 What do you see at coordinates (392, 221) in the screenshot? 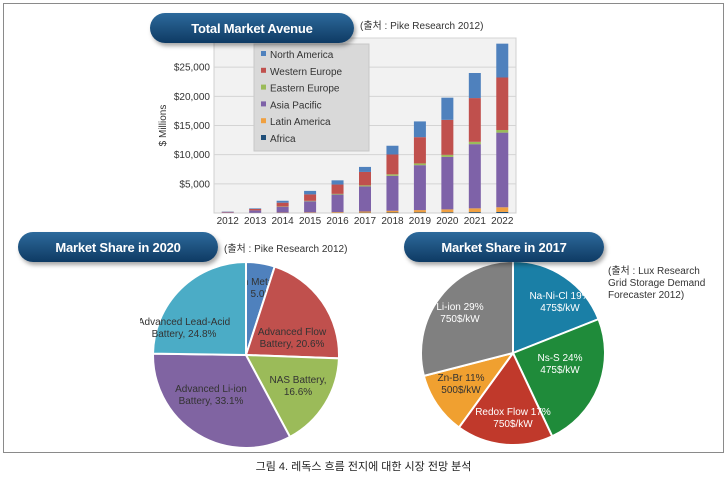
I see `x-tick-label: 2018` at bounding box center [392, 221].